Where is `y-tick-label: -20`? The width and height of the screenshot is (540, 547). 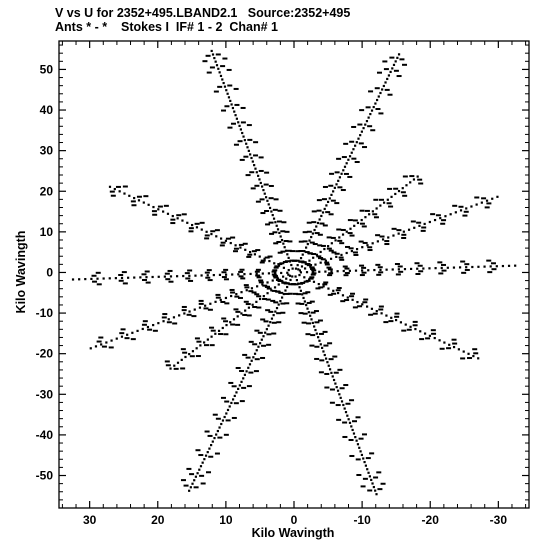 y-tick-label: -20 is located at coordinates (45, 354).